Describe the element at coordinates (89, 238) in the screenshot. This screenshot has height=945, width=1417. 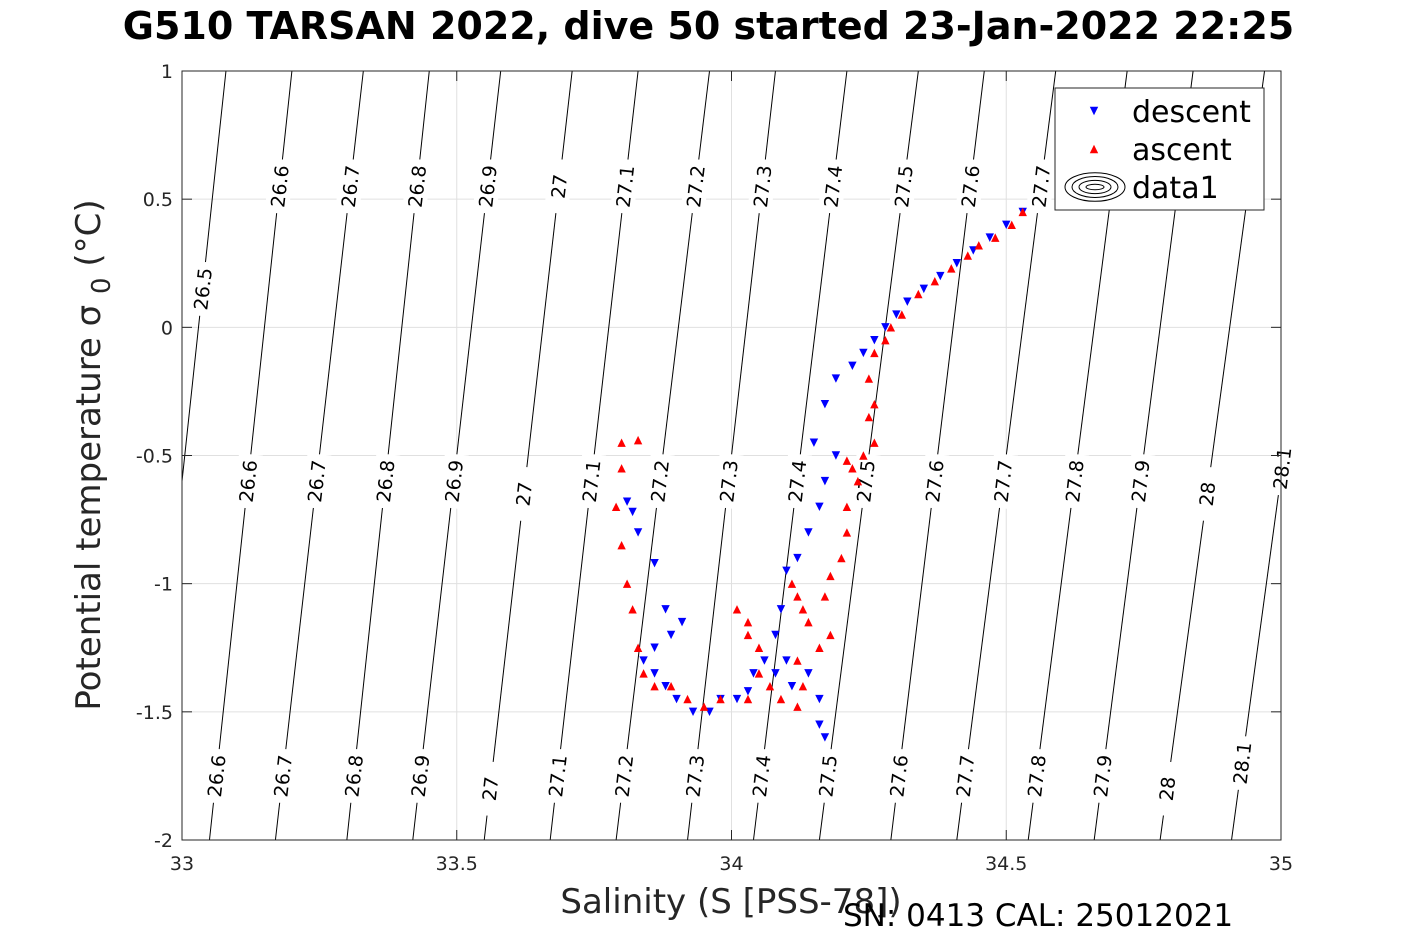
I see `y-axis-label-unit: (°C)` at that location.